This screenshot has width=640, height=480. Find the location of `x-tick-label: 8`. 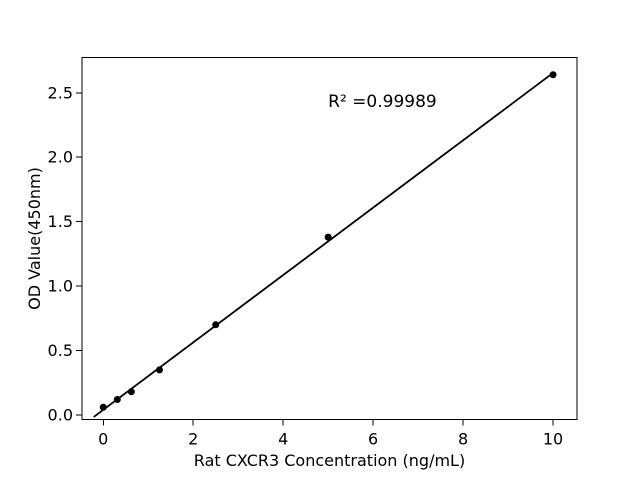

x-tick-label: 8 is located at coordinates (463, 439).